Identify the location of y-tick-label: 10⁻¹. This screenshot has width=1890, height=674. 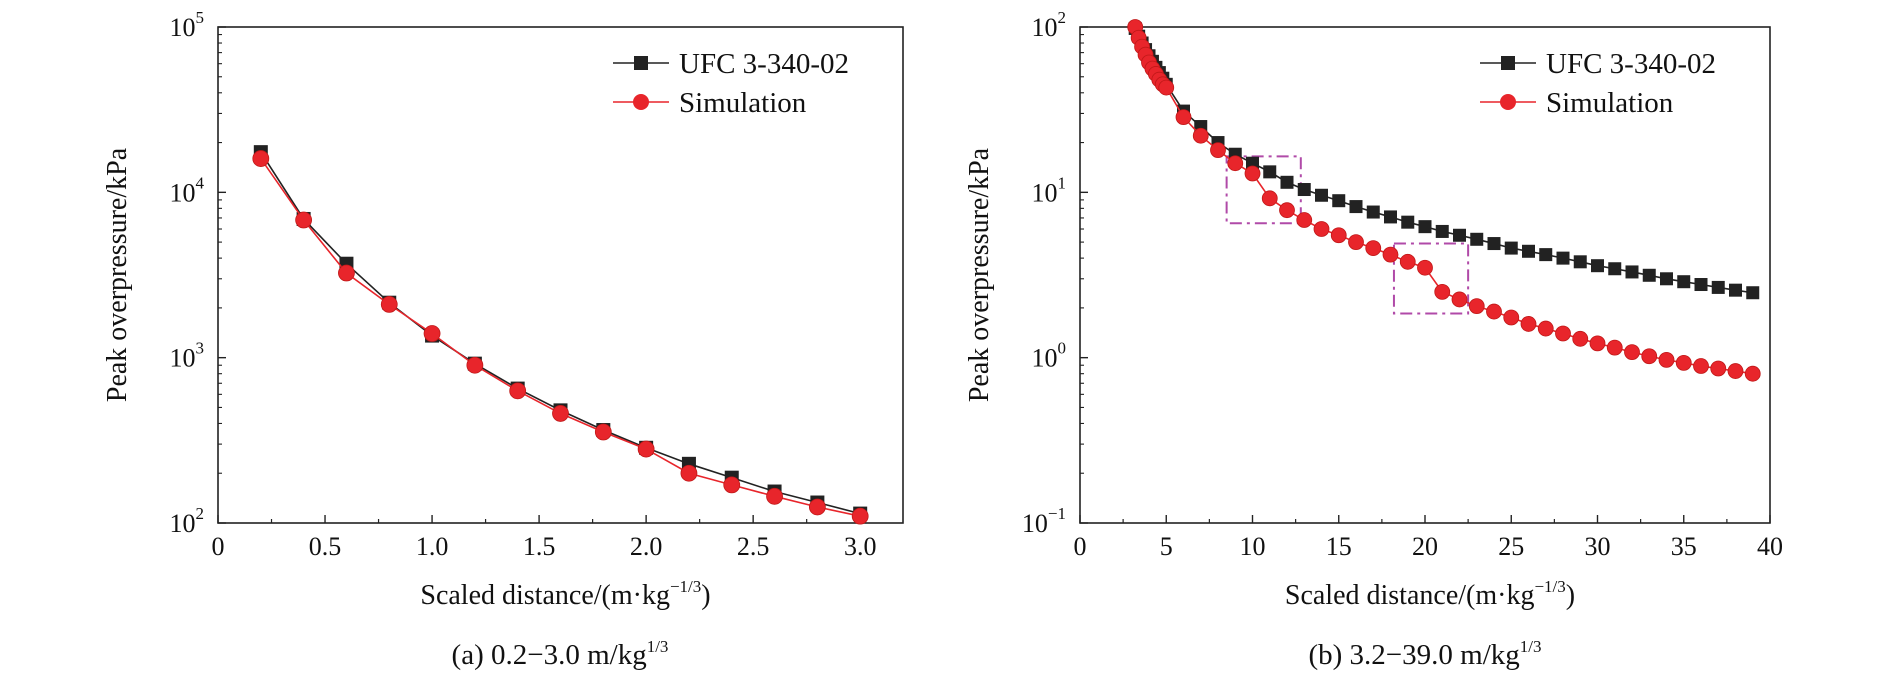
(1044, 521).